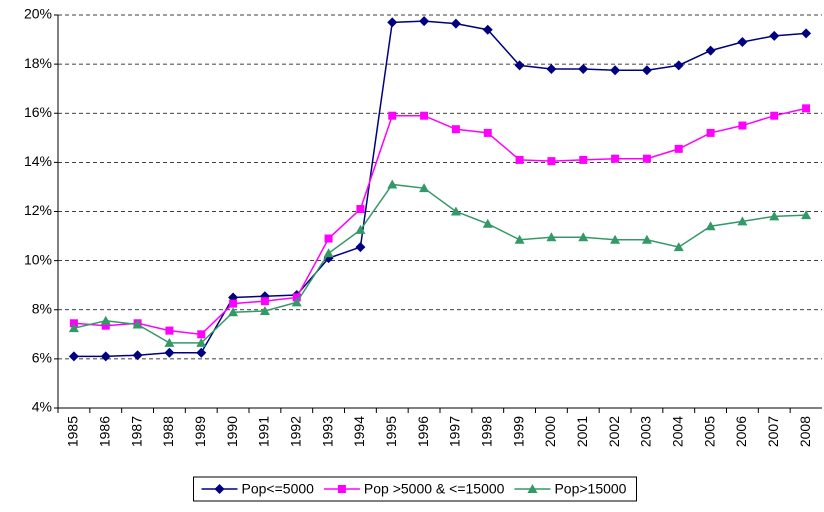 This screenshot has height=512, width=824. I want to click on y-tick-label: 4%, so click(42, 407).